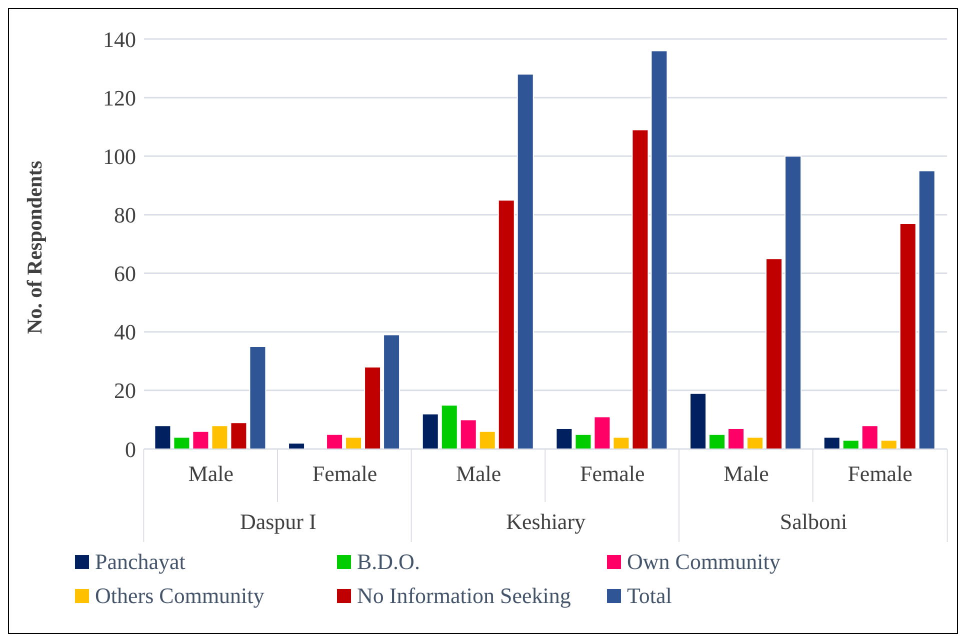  I want to click on legend-label: B.D.O., so click(388, 562).